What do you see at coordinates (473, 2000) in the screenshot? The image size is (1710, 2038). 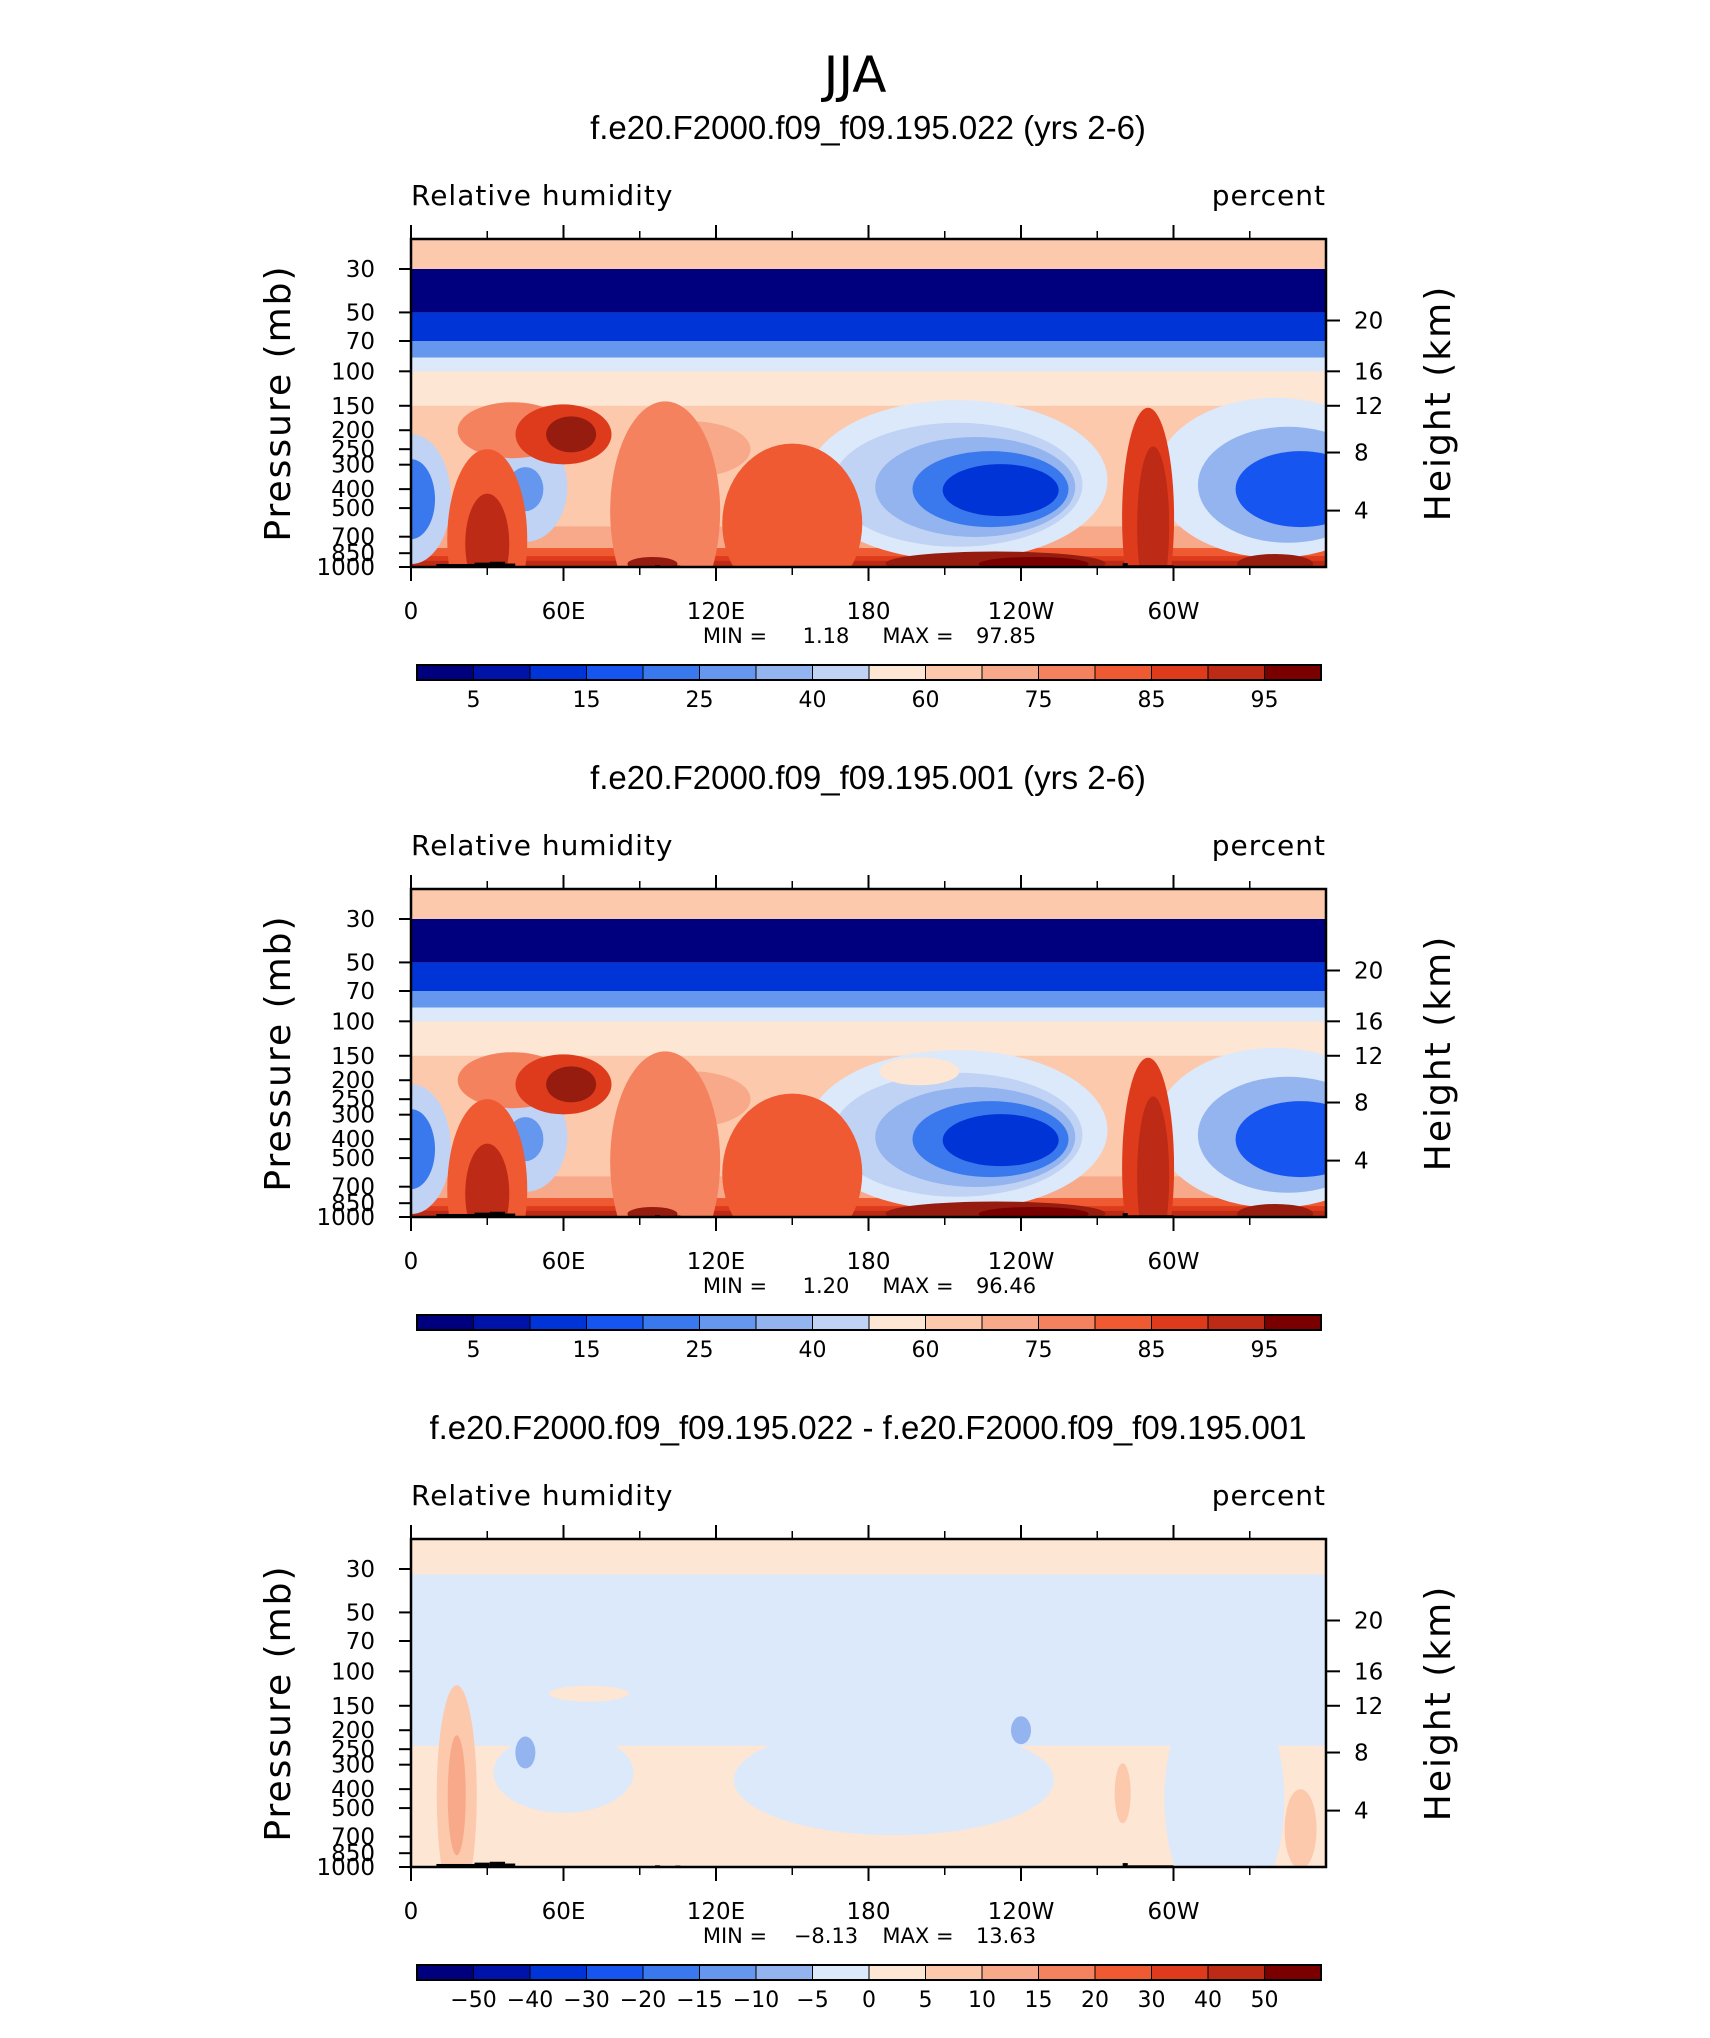 I see `colorbar-label: −50` at bounding box center [473, 2000].